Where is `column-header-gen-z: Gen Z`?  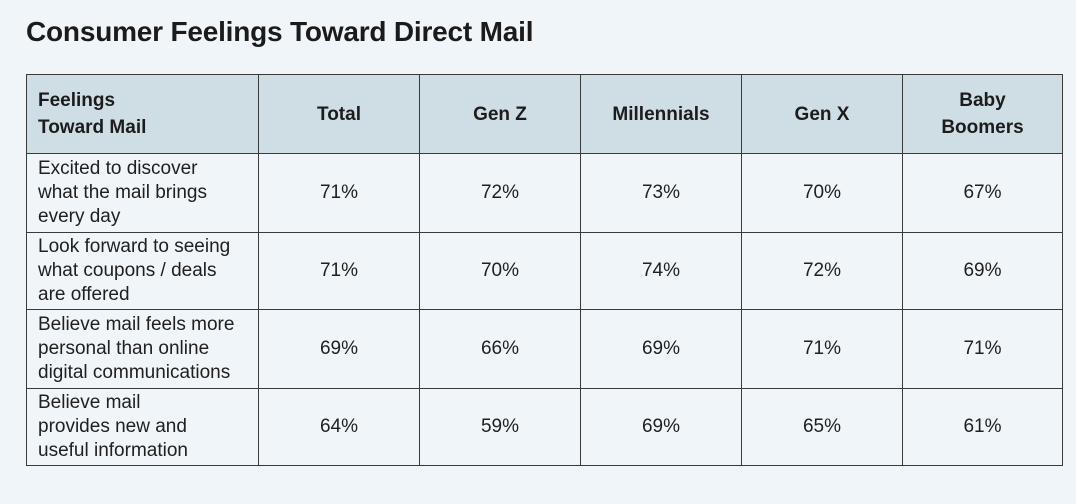 column-header-gen-z: Gen Z is located at coordinates (500, 114).